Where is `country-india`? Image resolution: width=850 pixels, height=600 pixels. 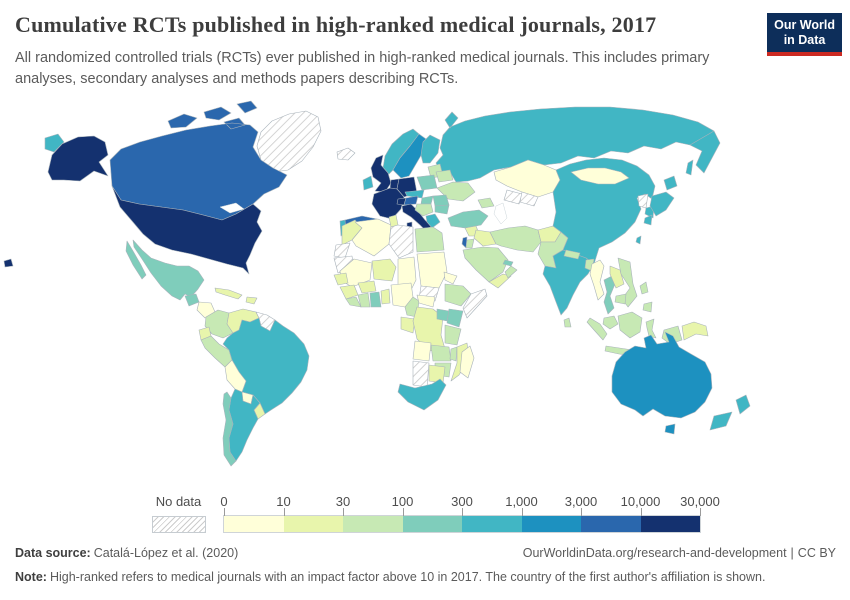 country-india is located at coordinates (568, 282).